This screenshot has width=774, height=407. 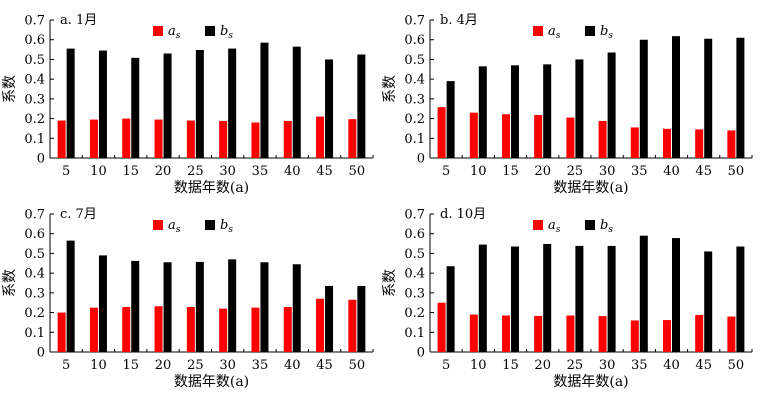 What do you see at coordinates (174, 32) in the screenshot?
I see `legend-label-as: as` at bounding box center [174, 32].